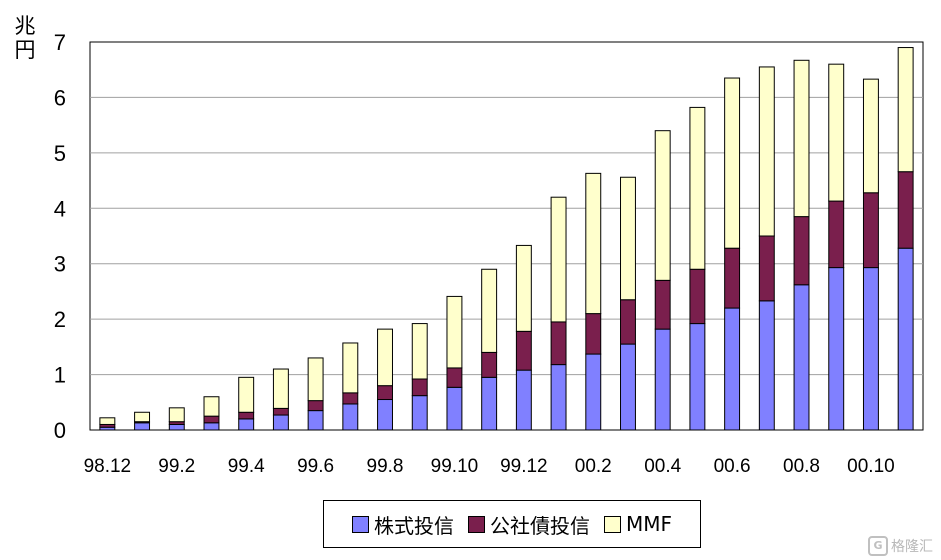 The width and height of the screenshot is (941, 560). What do you see at coordinates (662, 466) in the screenshot?
I see `x-tick-label: 00.4` at bounding box center [662, 466].